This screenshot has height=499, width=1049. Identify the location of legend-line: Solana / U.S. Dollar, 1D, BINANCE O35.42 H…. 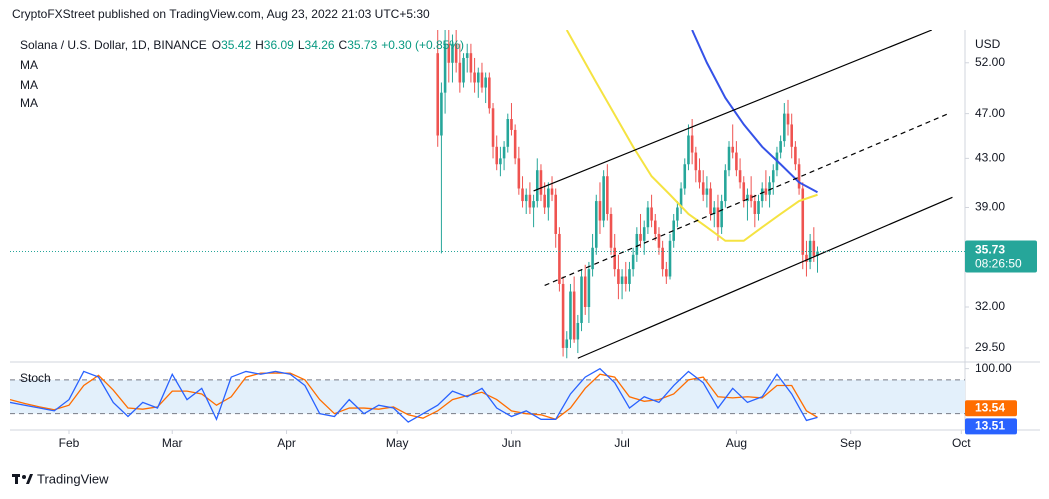
(242, 45).